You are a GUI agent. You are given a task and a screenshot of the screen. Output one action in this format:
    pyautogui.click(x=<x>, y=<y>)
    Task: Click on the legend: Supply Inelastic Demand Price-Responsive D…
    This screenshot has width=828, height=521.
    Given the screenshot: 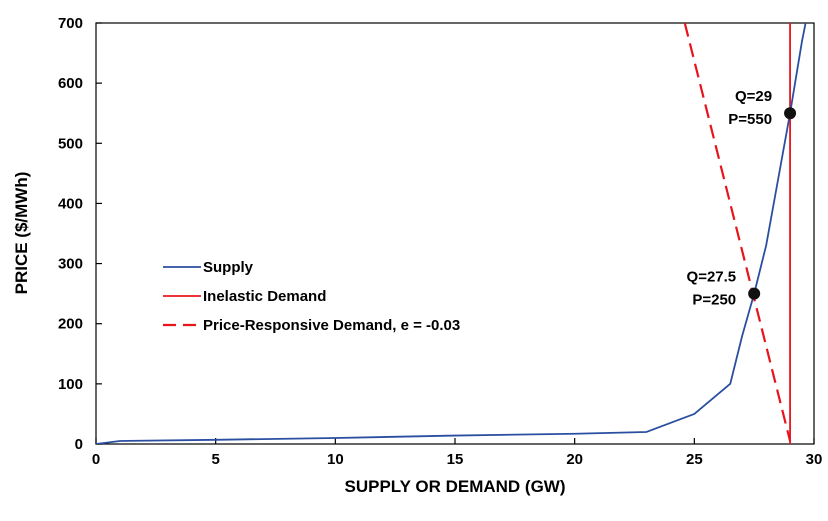 What is the action you would take?
    pyautogui.click(x=311, y=296)
    